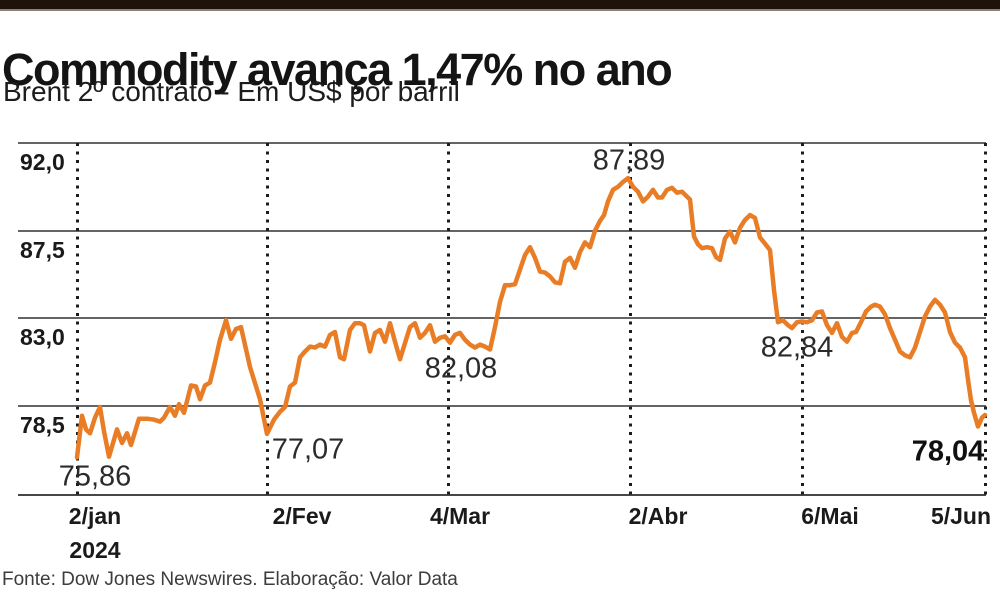  Describe the element at coordinates (95, 550) in the screenshot. I see `year-label: 2024` at that location.